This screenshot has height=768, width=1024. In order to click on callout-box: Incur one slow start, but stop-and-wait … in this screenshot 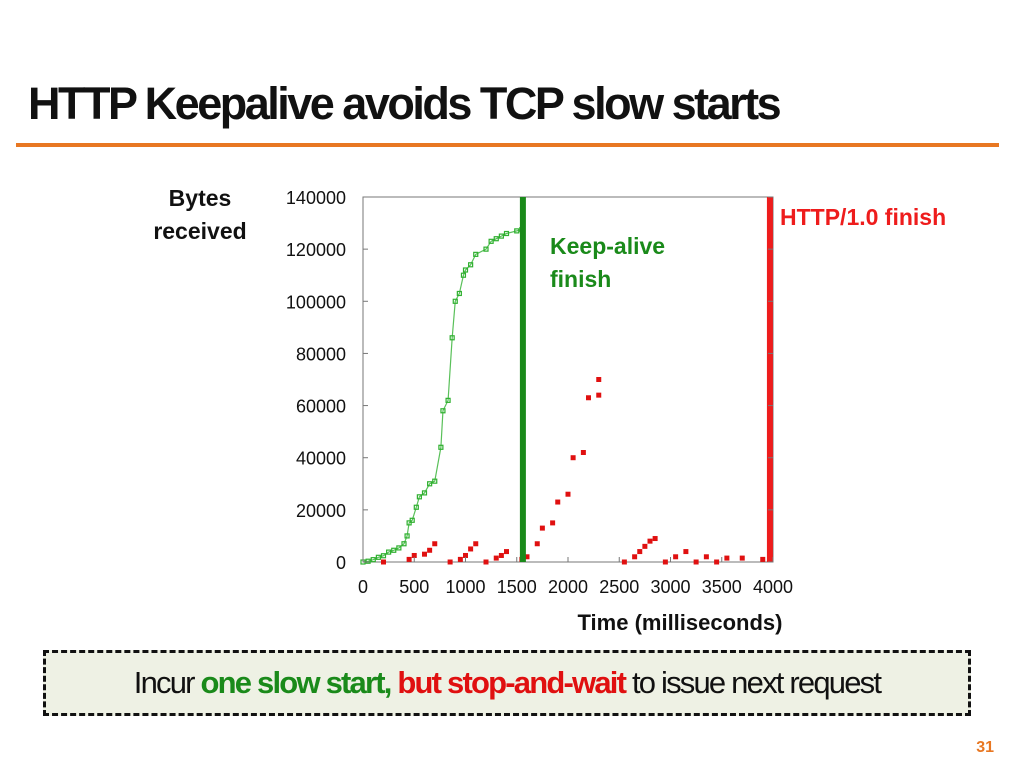, I will do `click(507, 683)`.